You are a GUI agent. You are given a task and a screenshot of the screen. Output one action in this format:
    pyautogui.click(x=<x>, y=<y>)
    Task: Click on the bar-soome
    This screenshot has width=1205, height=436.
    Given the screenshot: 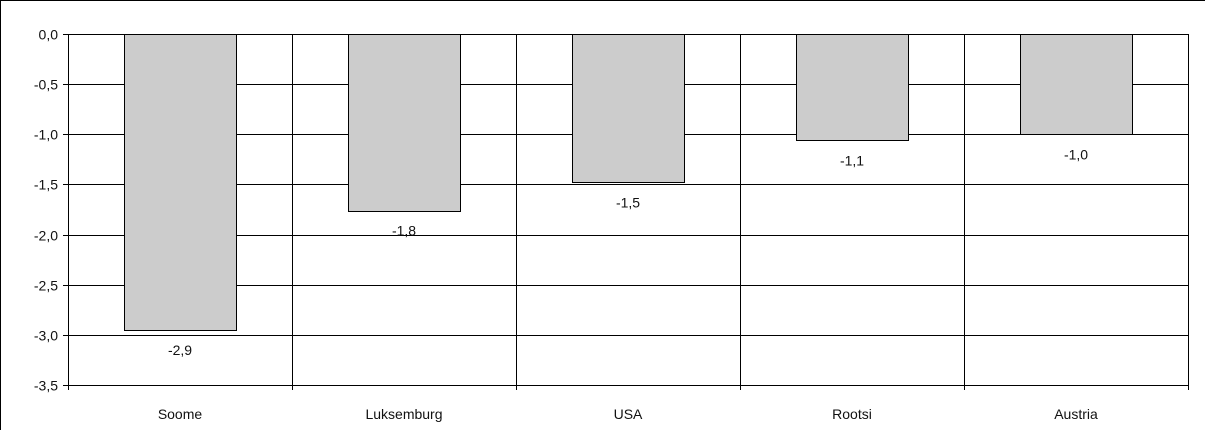 What is the action you would take?
    pyautogui.click(x=180, y=182)
    